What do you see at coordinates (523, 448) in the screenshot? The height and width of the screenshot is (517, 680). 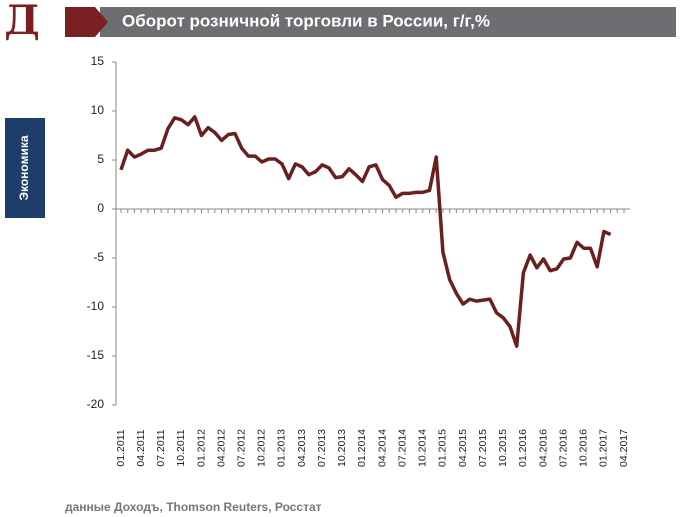 I see `x-tick-label: 01.2016` at bounding box center [523, 448].